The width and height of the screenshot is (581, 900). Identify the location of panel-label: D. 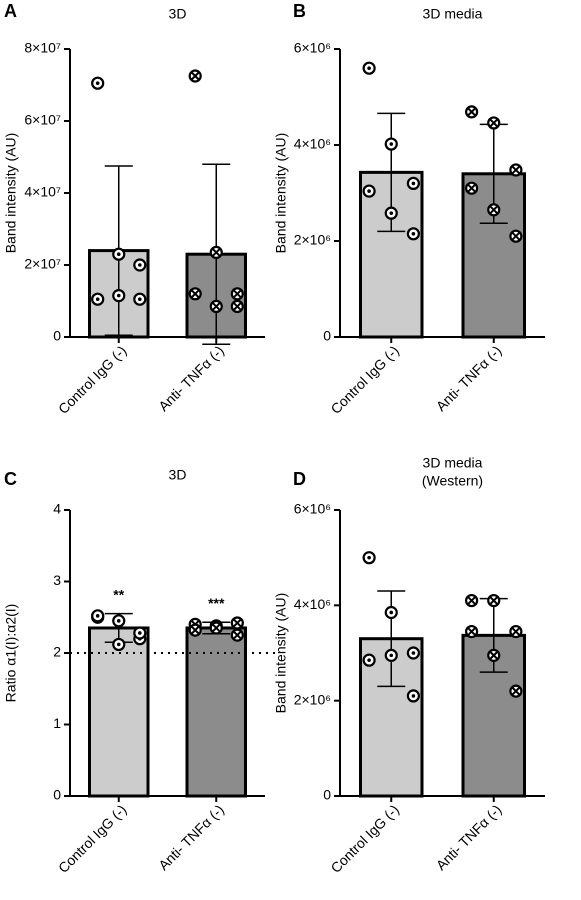
(299, 479).